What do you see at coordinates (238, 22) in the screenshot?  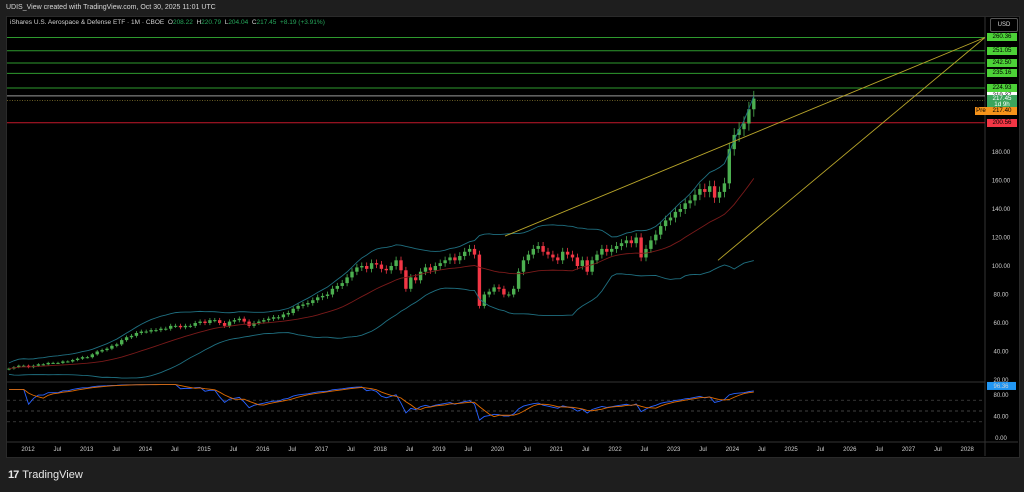 I see `low-value: 204.04` at bounding box center [238, 22].